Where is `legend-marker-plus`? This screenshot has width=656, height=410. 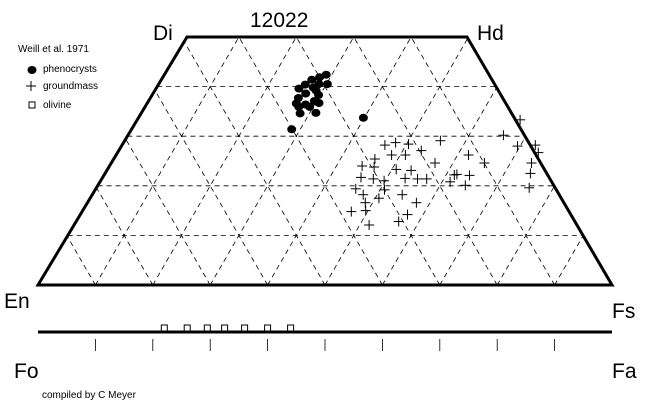 legend-marker-plus is located at coordinates (31, 86).